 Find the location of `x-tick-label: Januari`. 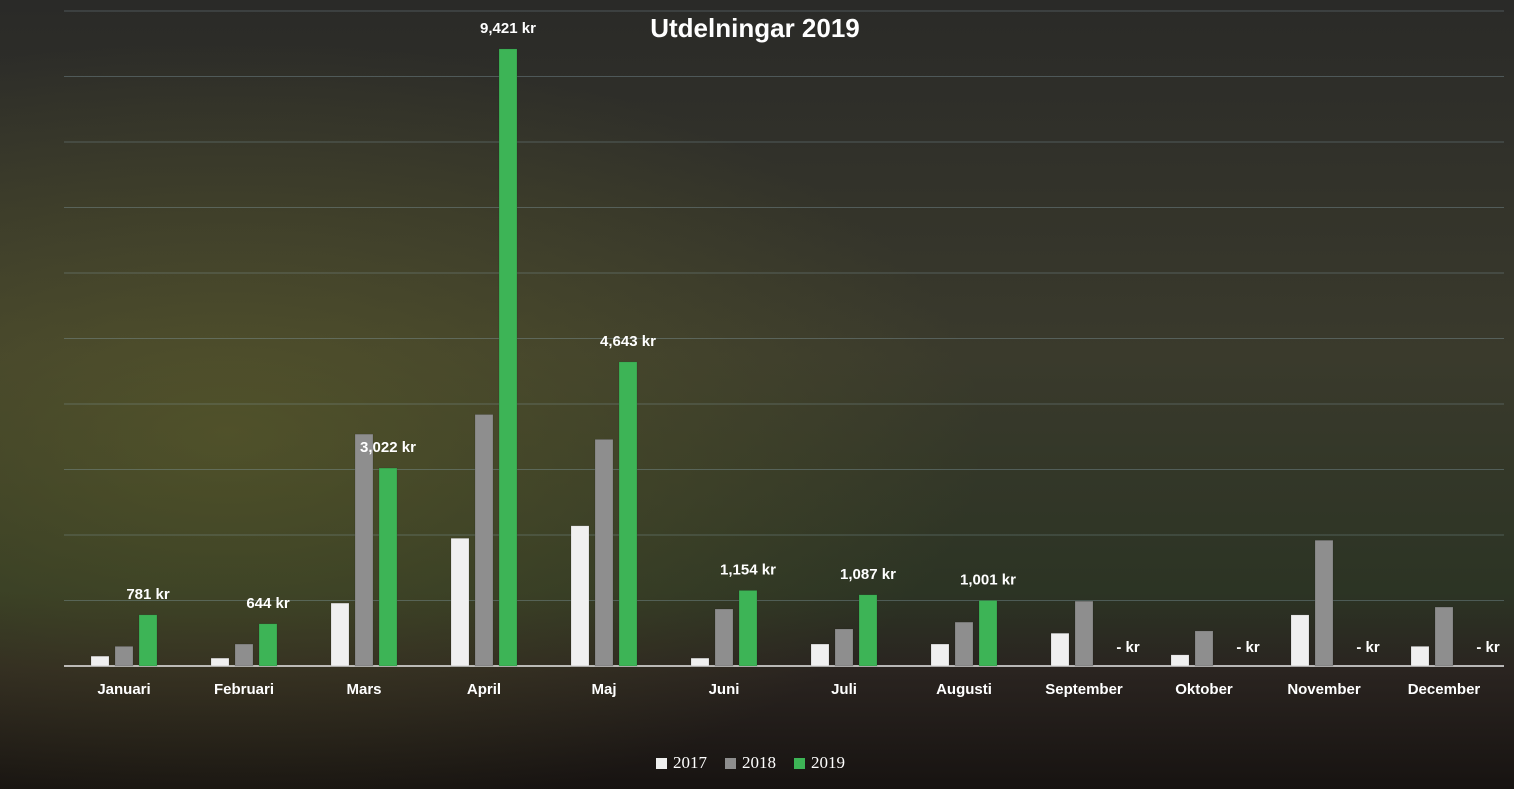

x-tick-label: Januari is located at coordinates (123, 689).